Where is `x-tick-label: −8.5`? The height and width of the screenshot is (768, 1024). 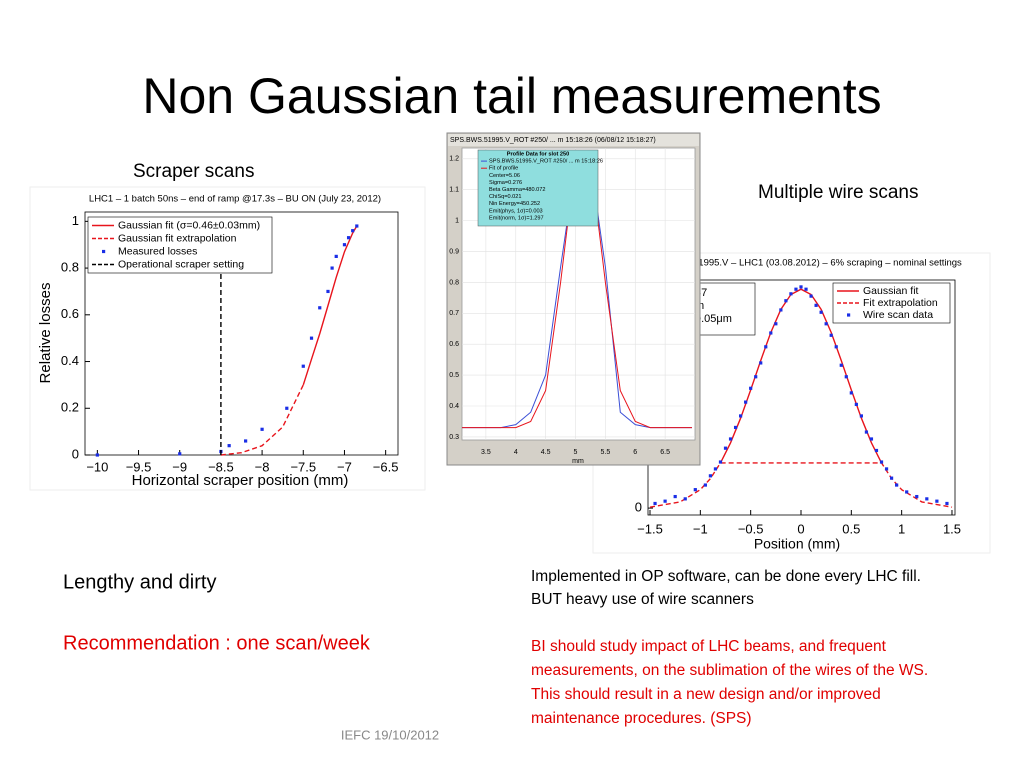 x-tick-label: −8.5 is located at coordinates (221, 466).